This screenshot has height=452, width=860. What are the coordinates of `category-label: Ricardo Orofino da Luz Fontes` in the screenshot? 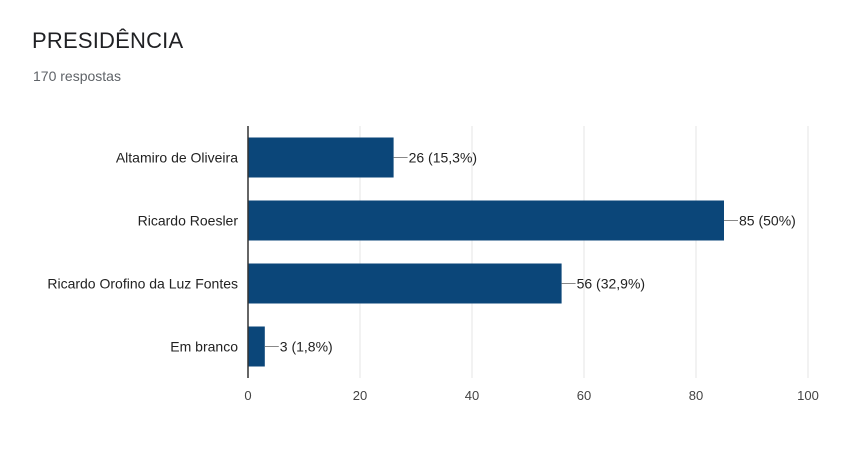 It's located at (142, 284).